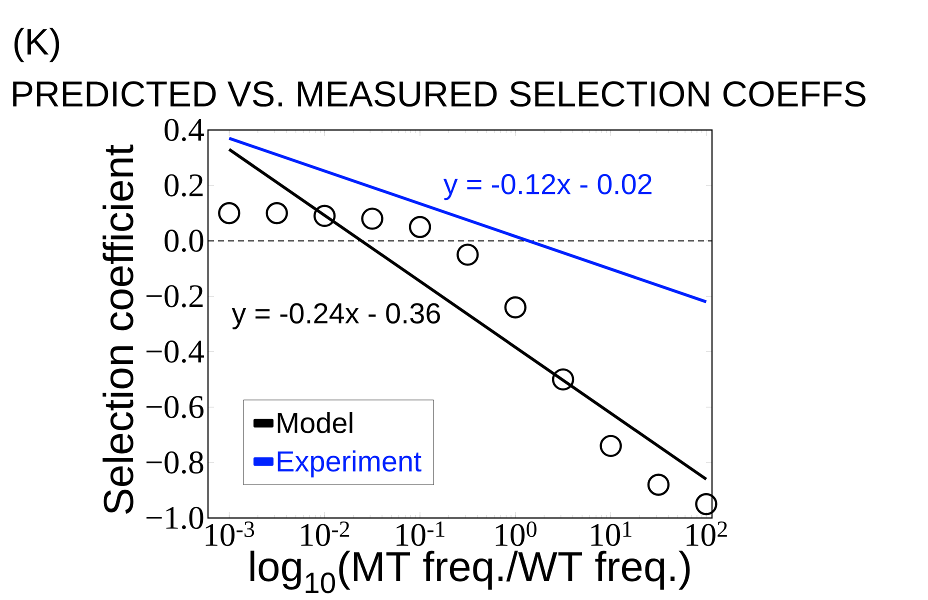 This screenshot has height=600, width=928. Describe the element at coordinates (611, 534) in the screenshot. I see `x-tick-label: 10$^{1}$` at that location.